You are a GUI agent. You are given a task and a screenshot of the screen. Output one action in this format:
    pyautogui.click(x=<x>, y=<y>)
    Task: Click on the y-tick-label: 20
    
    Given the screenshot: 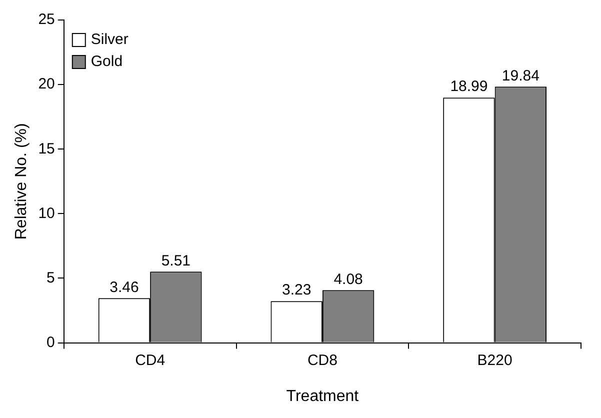 What is the action you would take?
    pyautogui.click(x=46, y=84)
    